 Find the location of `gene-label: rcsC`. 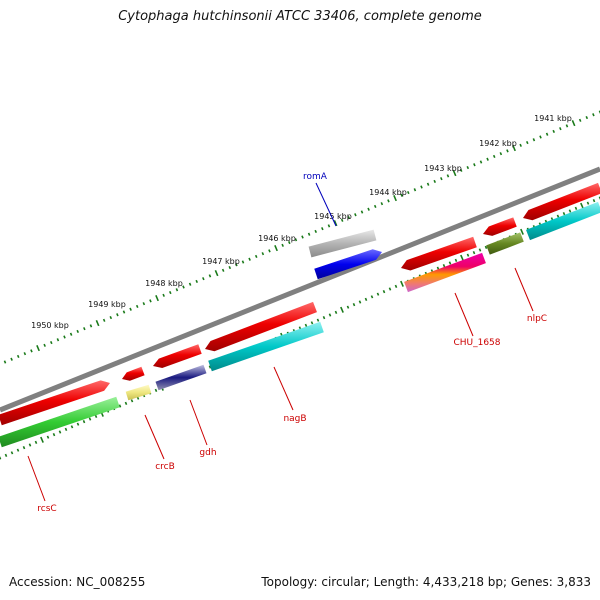

gene-label: rcsC is located at coordinates (46, 509).